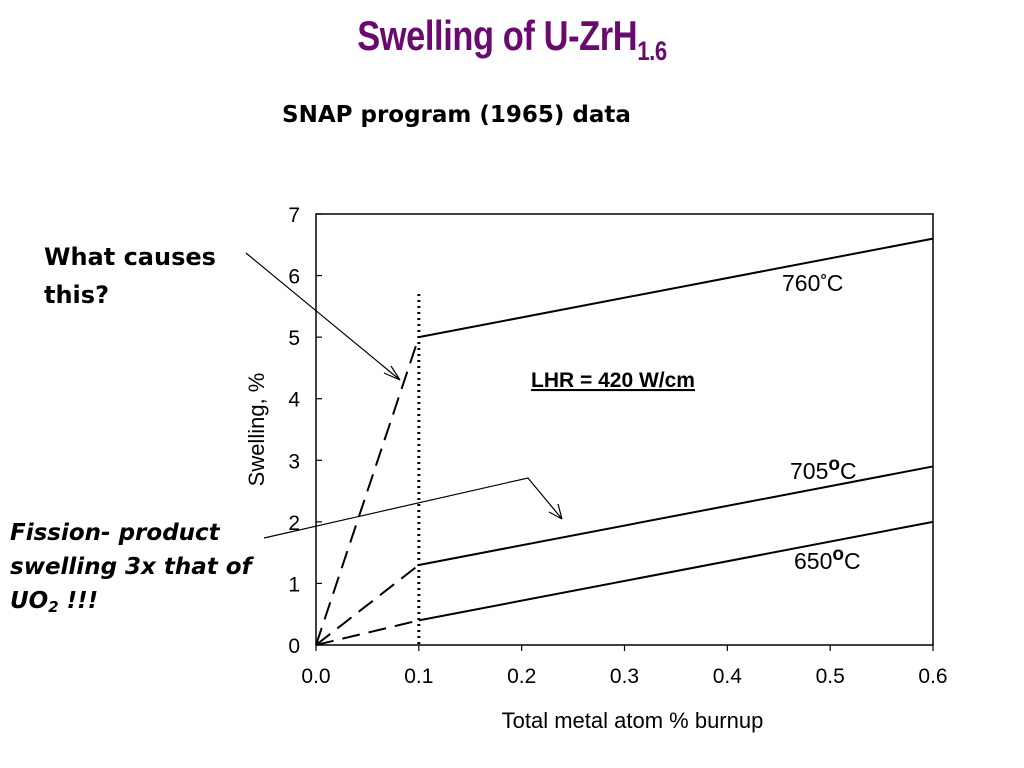 The width and height of the screenshot is (1024, 768). What do you see at coordinates (294, 523) in the screenshot?
I see `y-tick-label: 2` at bounding box center [294, 523].